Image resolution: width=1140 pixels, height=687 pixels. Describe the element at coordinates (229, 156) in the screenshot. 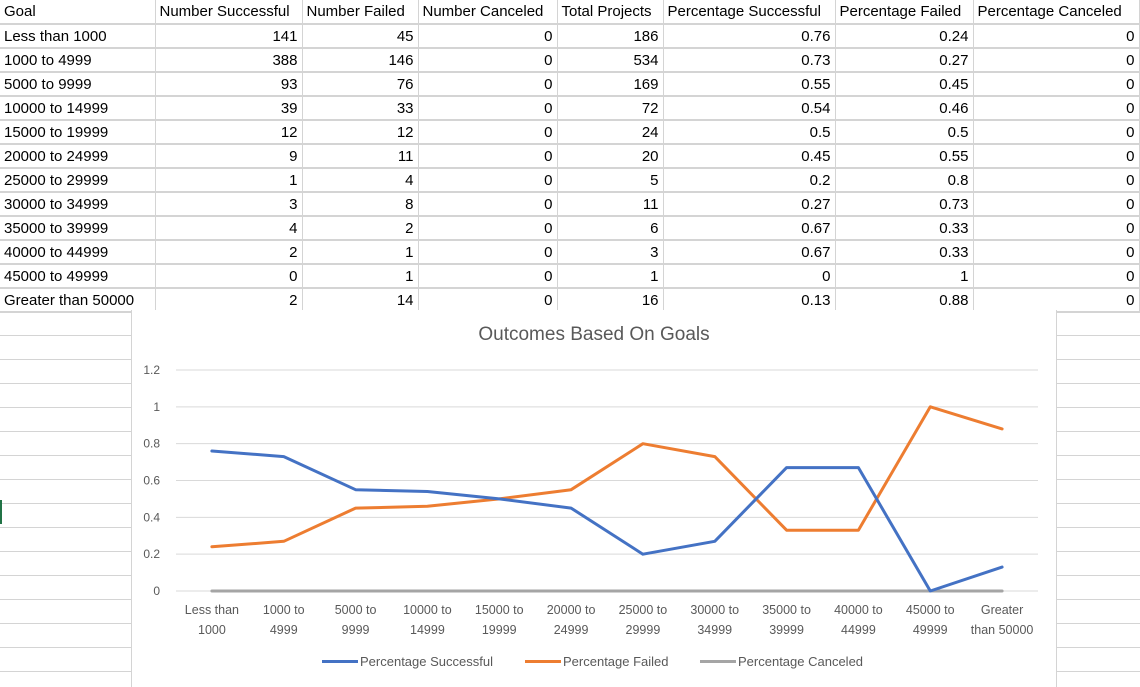

I see `value-cell: 9` at that location.